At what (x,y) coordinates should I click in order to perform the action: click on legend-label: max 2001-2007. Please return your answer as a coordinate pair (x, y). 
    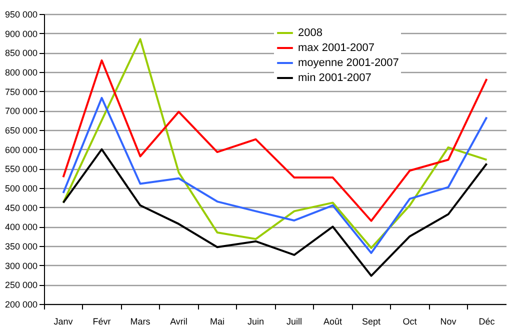
    Looking at the image, I should click on (336, 48).